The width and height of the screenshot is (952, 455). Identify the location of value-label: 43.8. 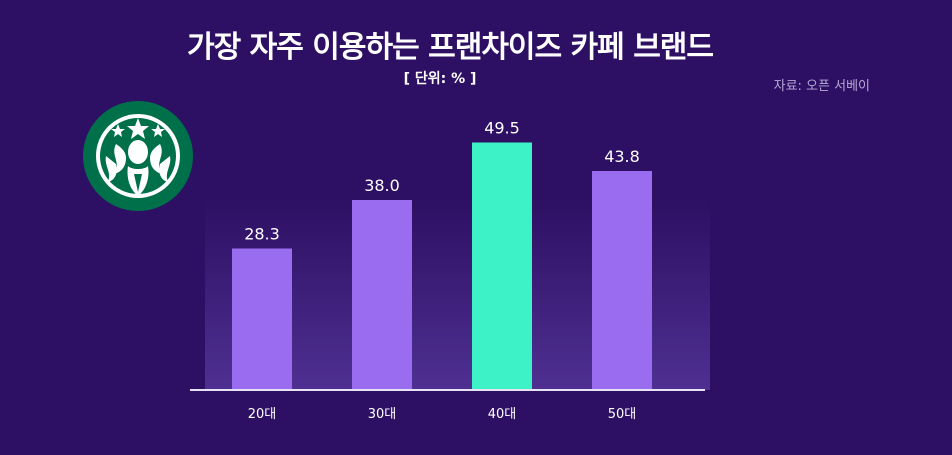
(622, 156).